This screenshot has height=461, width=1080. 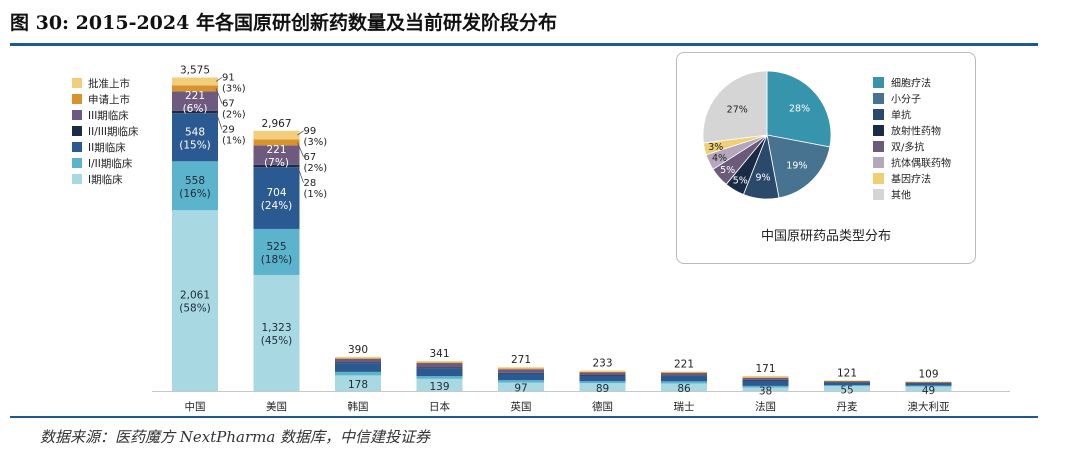 What do you see at coordinates (847, 373) in the screenshot?
I see `total-label: 121` at bounding box center [847, 373].